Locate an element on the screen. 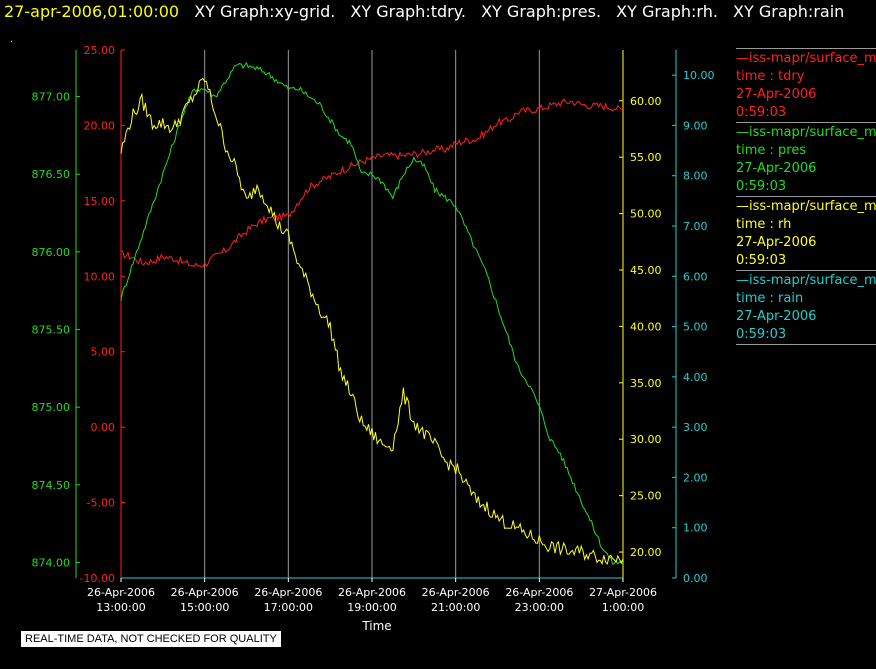 The width and height of the screenshot is (876, 669). tdry-tick-label: 25.00 is located at coordinates (100, 50).